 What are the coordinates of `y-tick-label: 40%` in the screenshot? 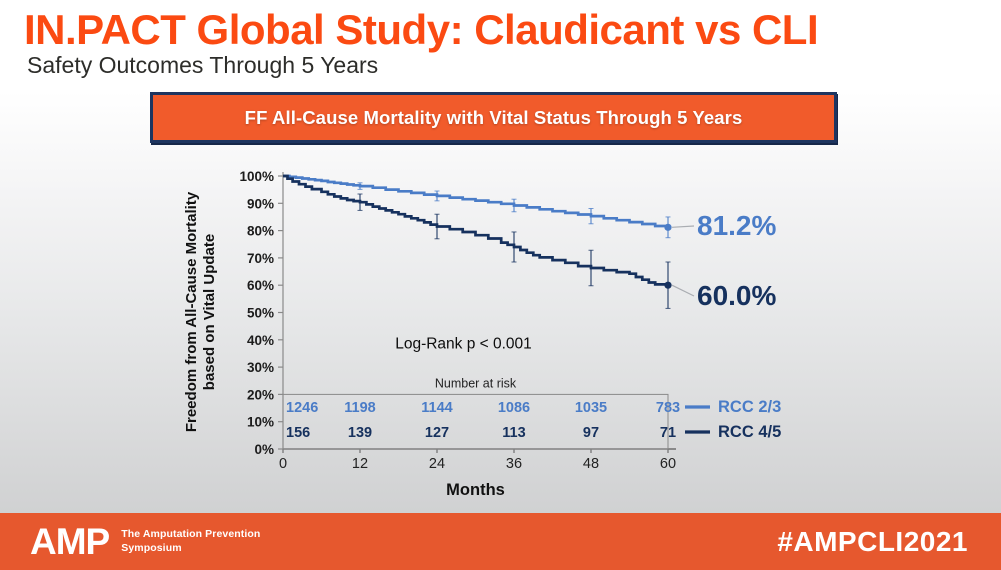 It's located at (260, 340).